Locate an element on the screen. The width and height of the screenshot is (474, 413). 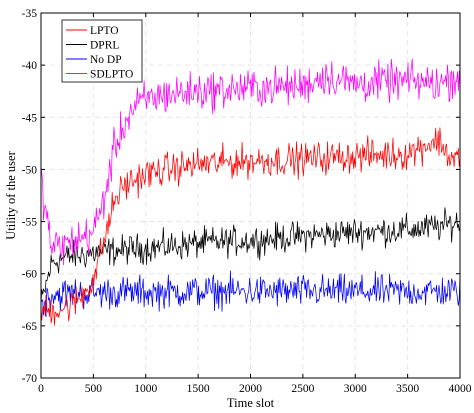
y-tick-label: -65 is located at coordinates (30, 327).